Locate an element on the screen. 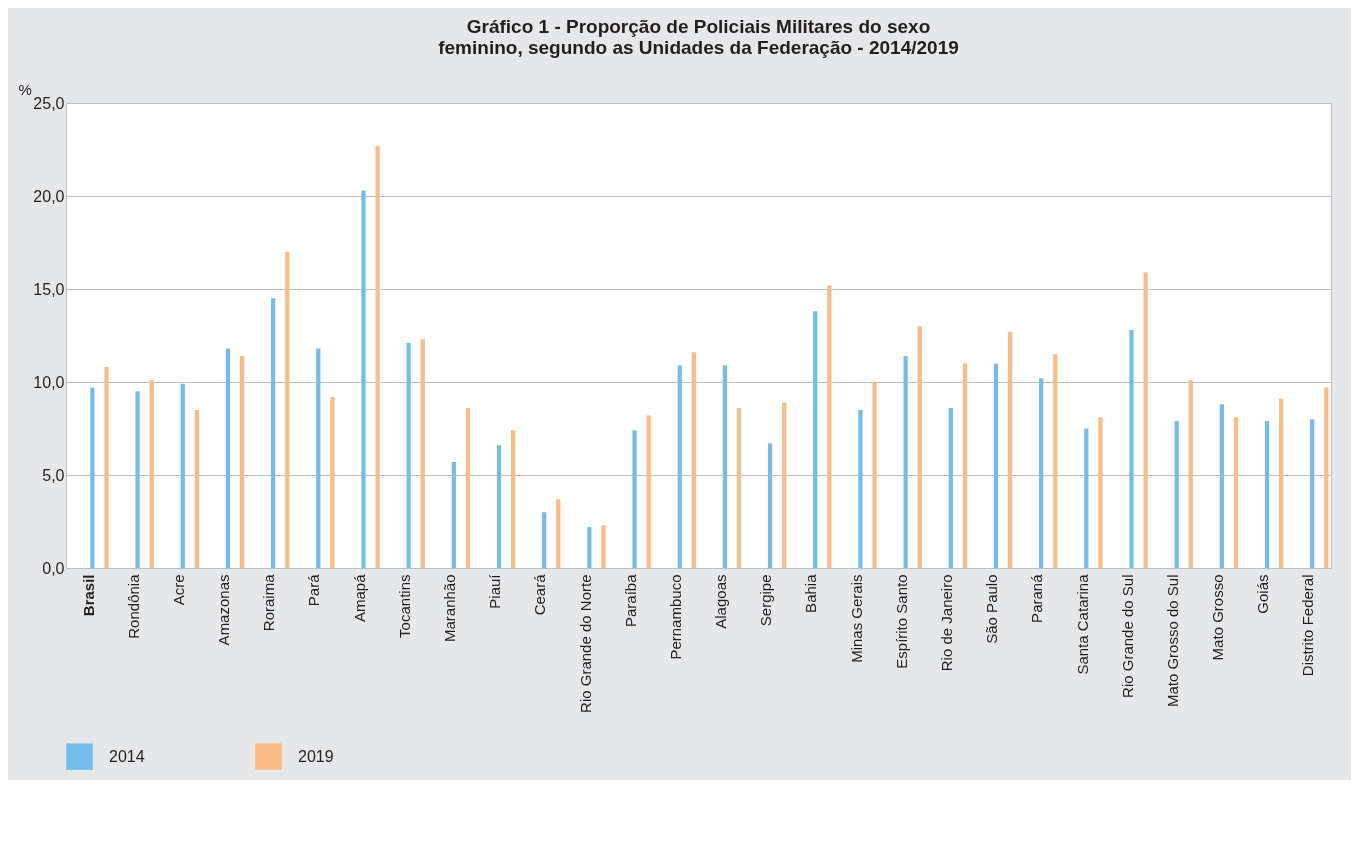 The height and width of the screenshot is (846, 1358). chart-title: Gráfico 1 - Proporção de Policiais Militares do sexo feminino, segundo as Unidades da Federação - 2014/2019 is located at coordinates (698, 37).